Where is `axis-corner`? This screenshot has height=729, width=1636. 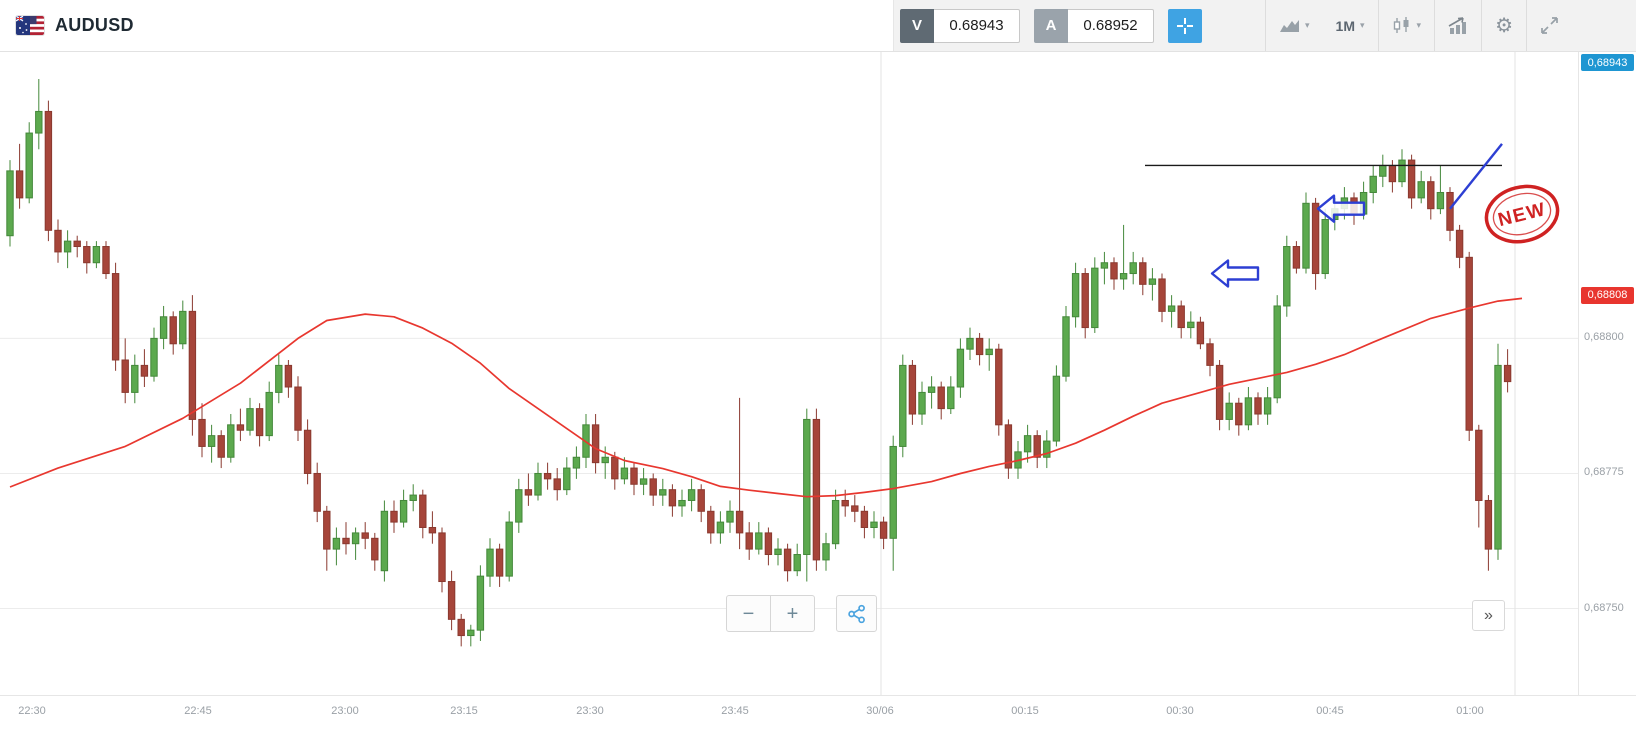 axis-corner is located at coordinates (1607, 712).